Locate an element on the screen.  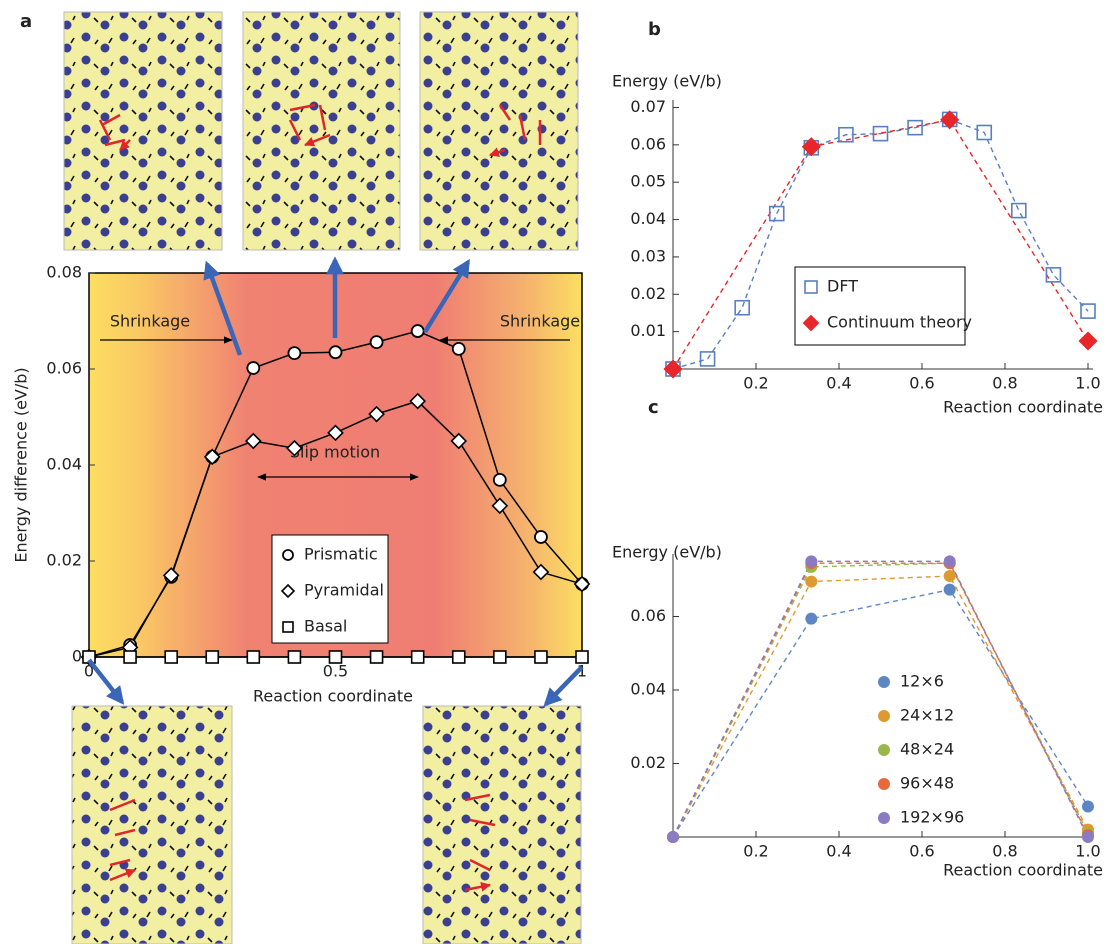
y-tick-label: 0.03 is located at coordinates (648, 255).